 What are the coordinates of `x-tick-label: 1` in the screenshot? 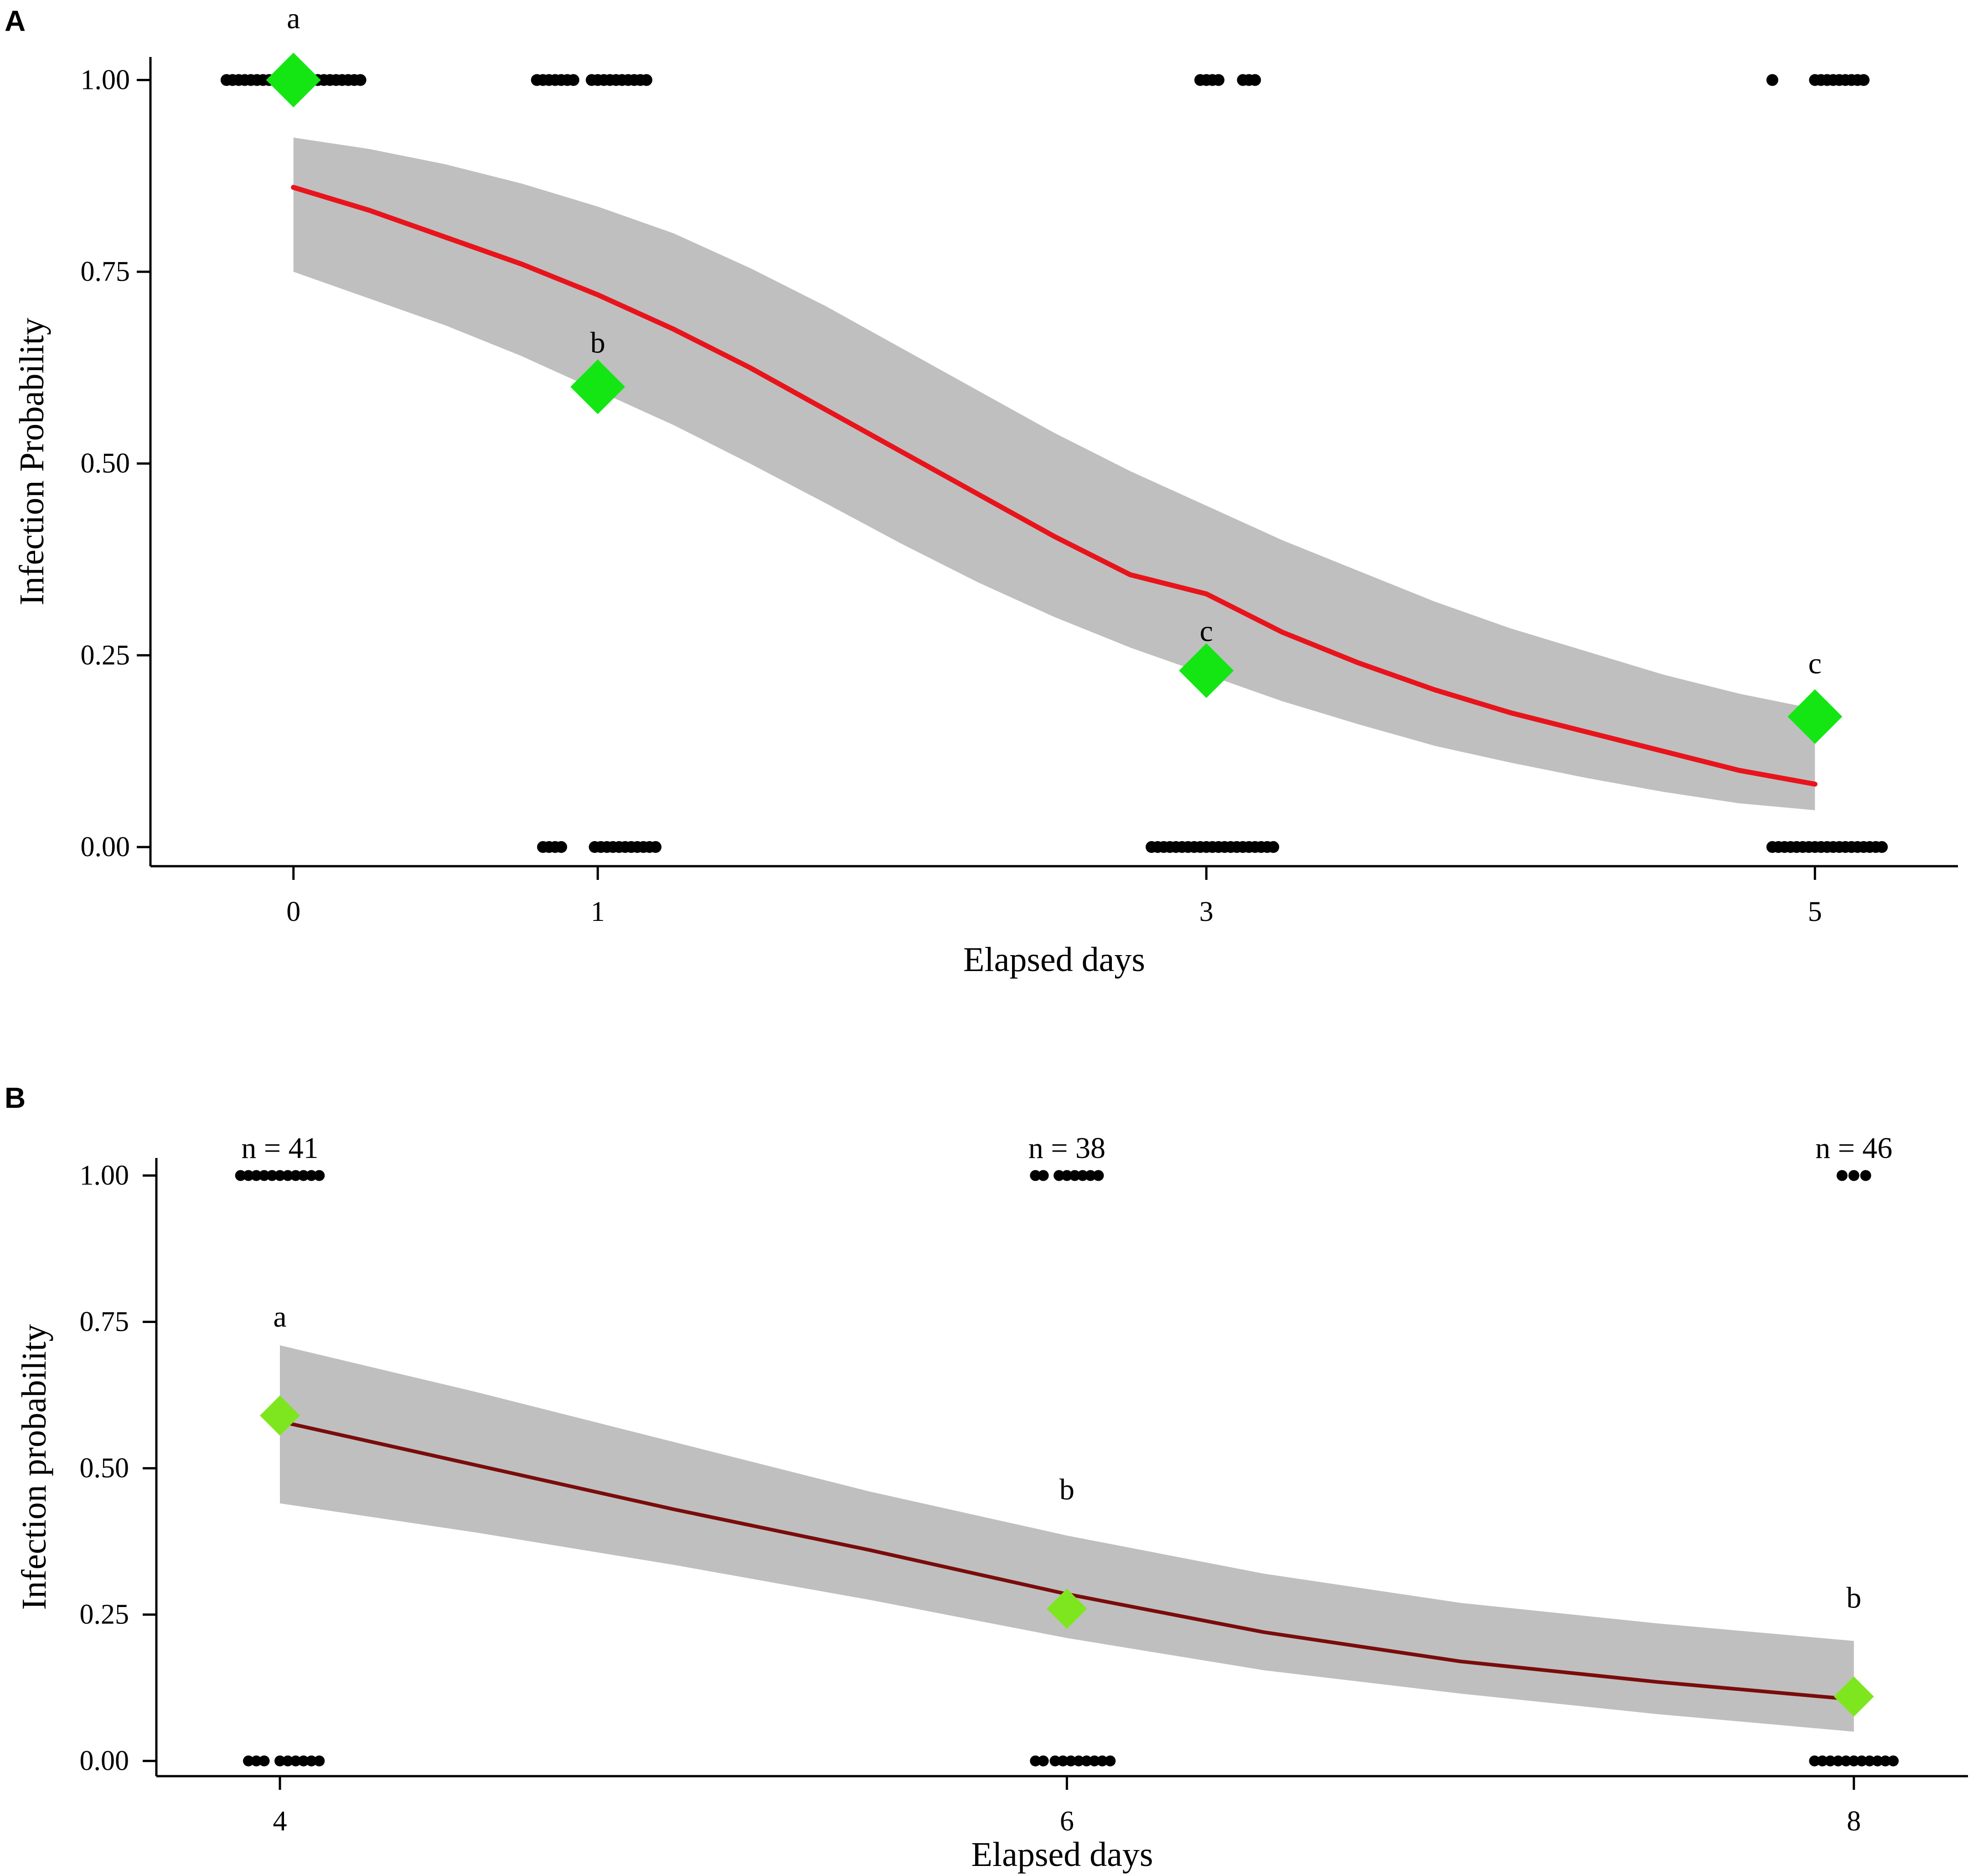 It's located at (598, 911).